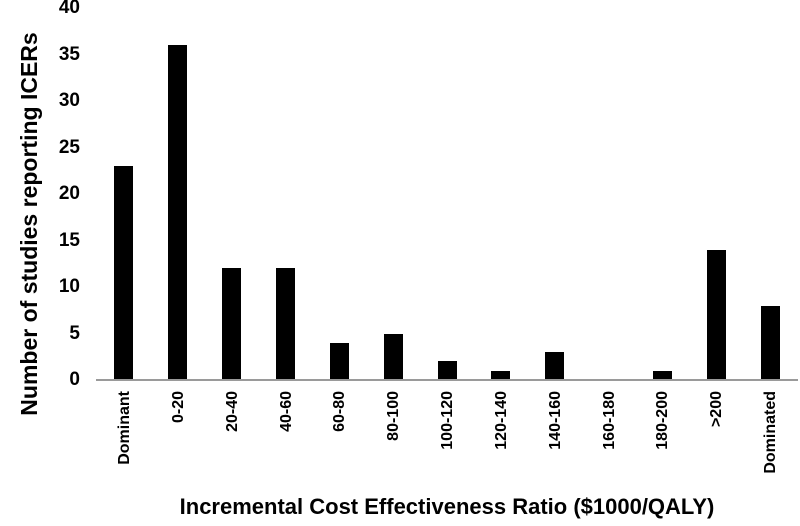  Describe the element at coordinates (501, 420) in the screenshot. I see `x-tick-label: 120-140` at that location.